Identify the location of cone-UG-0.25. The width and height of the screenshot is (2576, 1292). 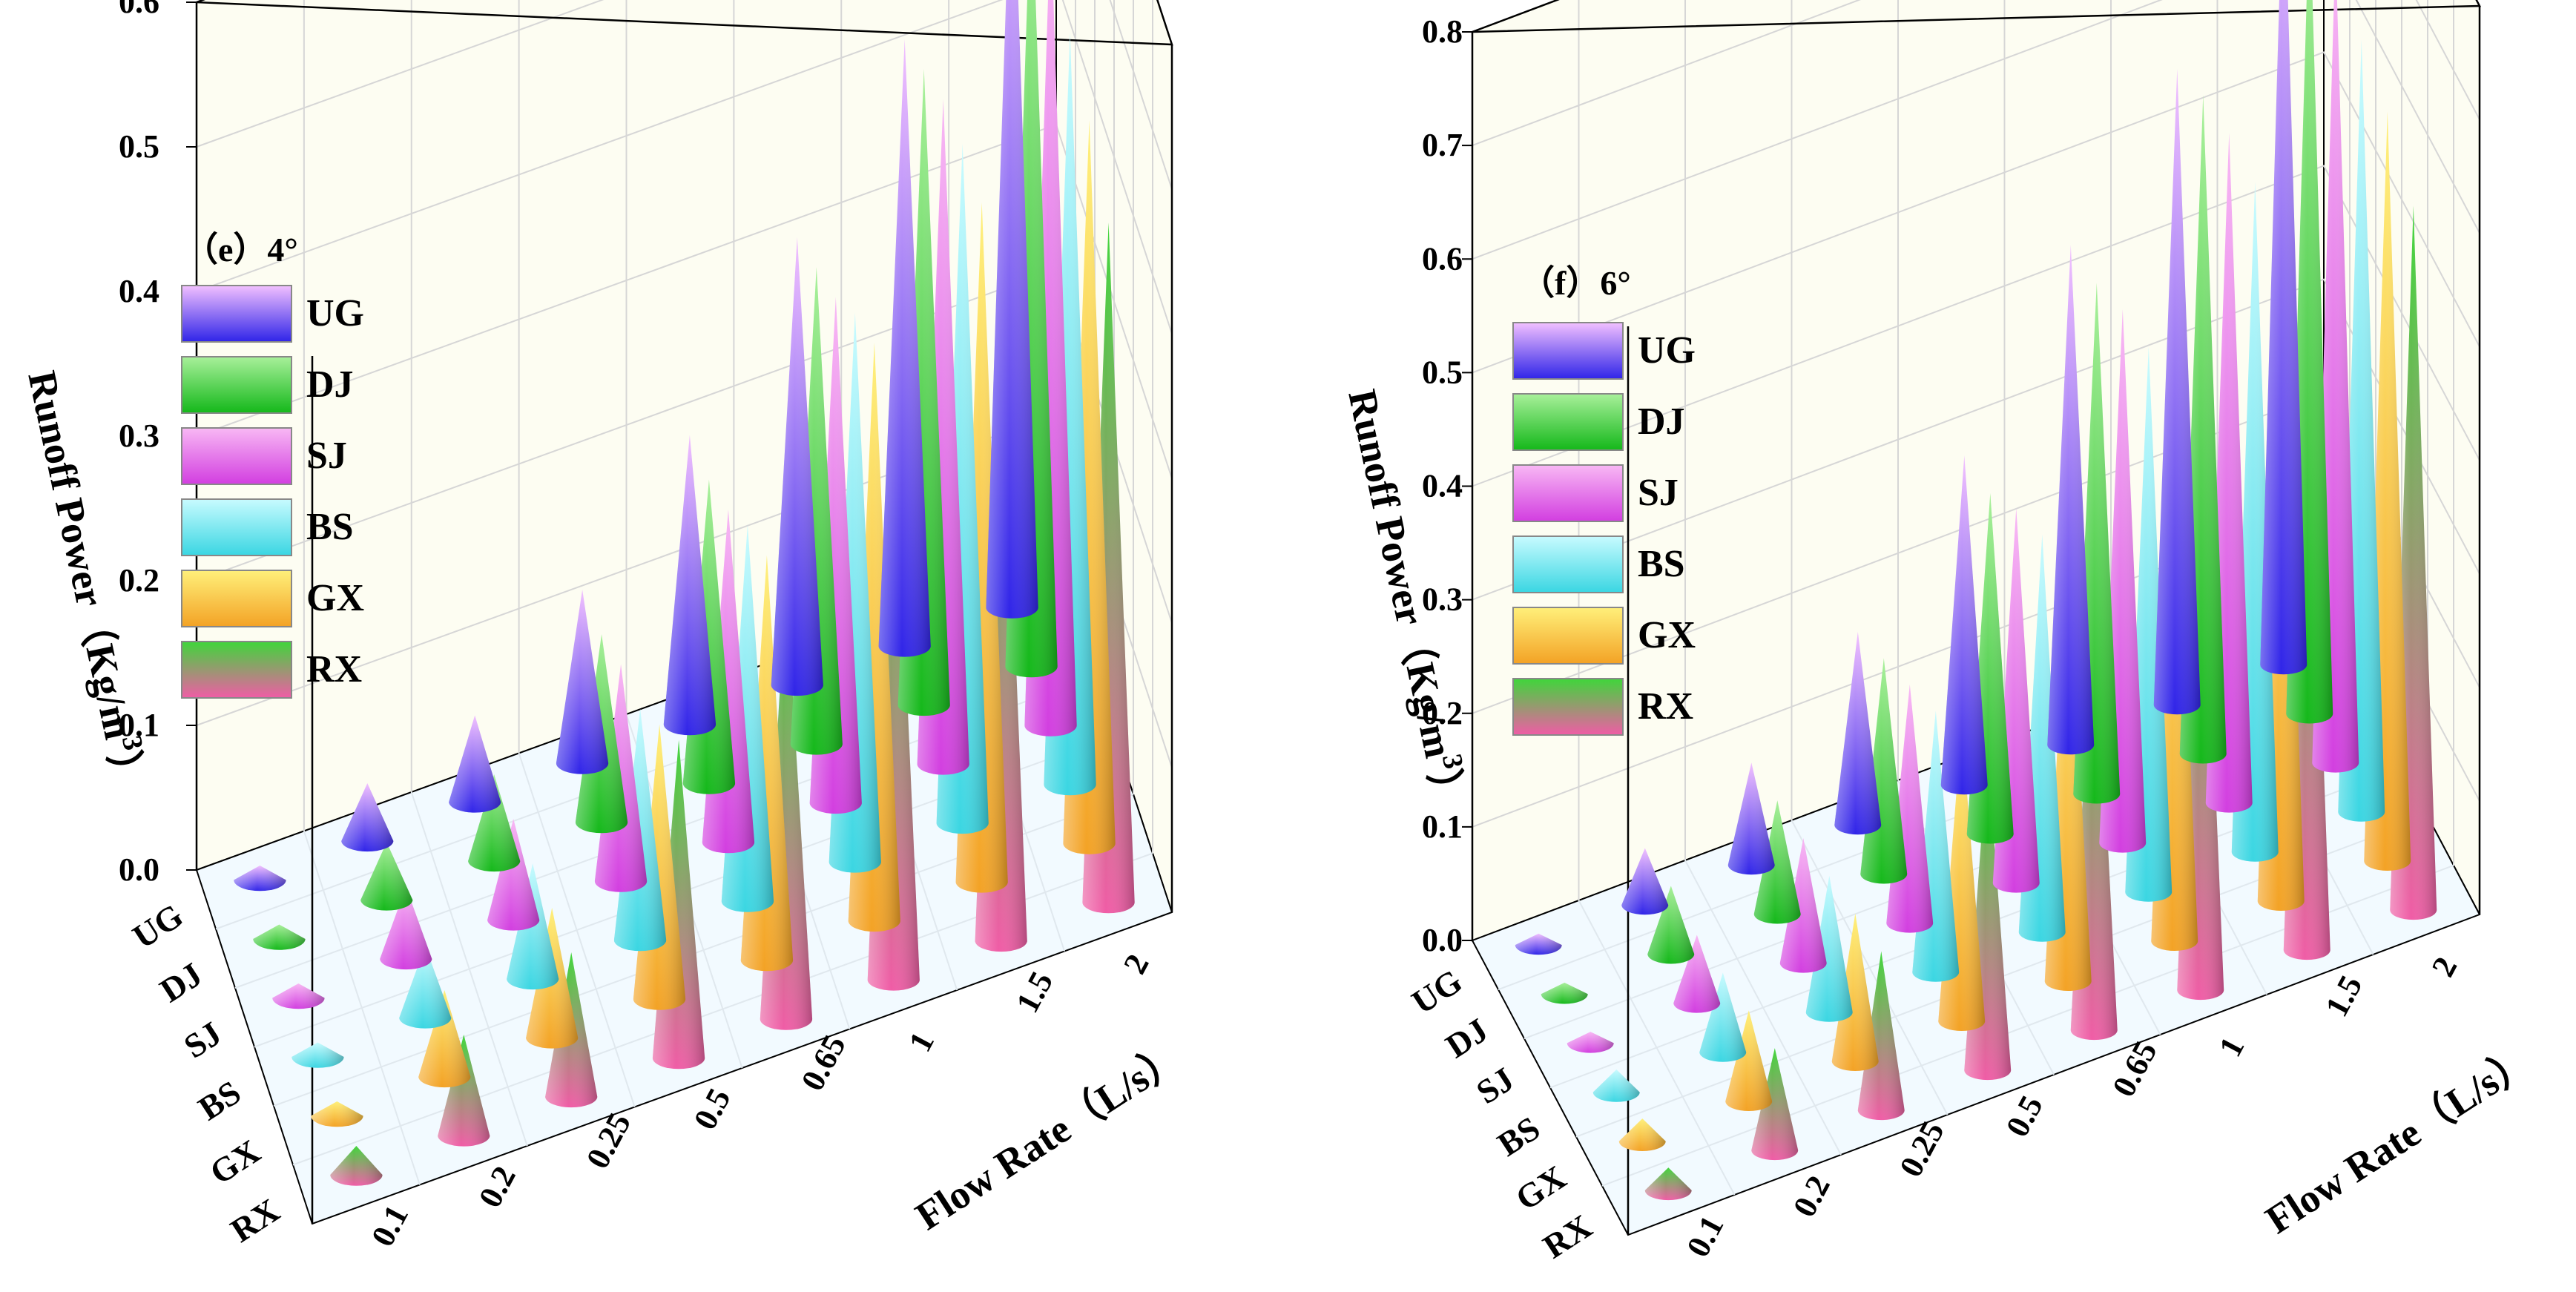
(1751, 818).